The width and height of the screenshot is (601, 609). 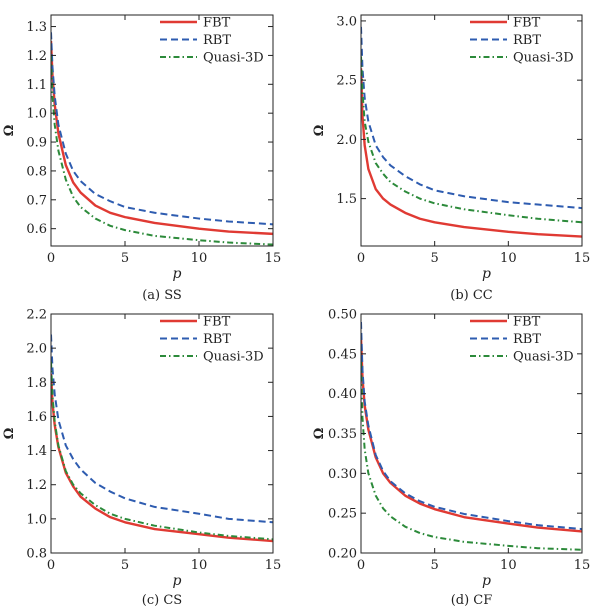 What do you see at coordinates (36, 383) in the screenshot?
I see `y-tick-label: 1.8` at bounding box center [36, 383].